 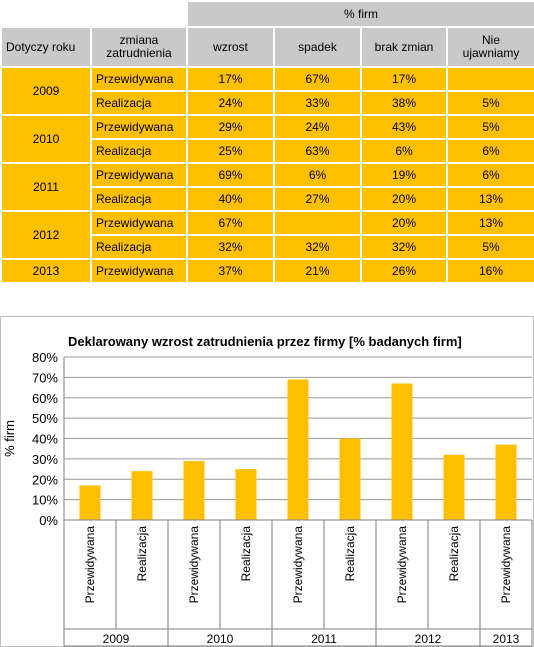 I want to click on header-blank, so click(x=94, y=14).